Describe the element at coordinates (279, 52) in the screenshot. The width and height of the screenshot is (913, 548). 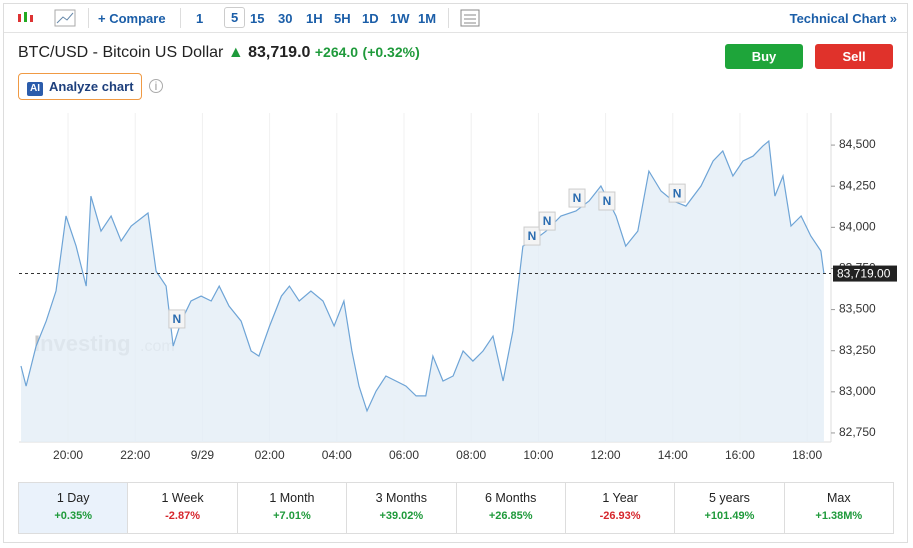
I see `price: 83,719.0` at that location.